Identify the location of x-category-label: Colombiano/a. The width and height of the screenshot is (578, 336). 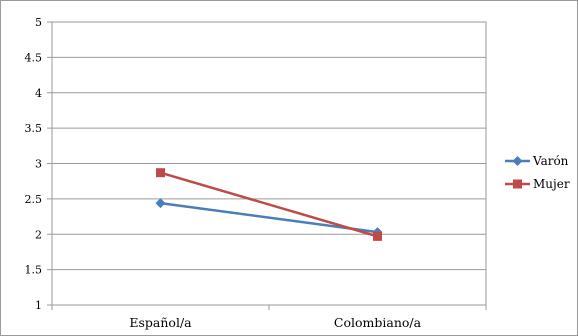
(378, 322).